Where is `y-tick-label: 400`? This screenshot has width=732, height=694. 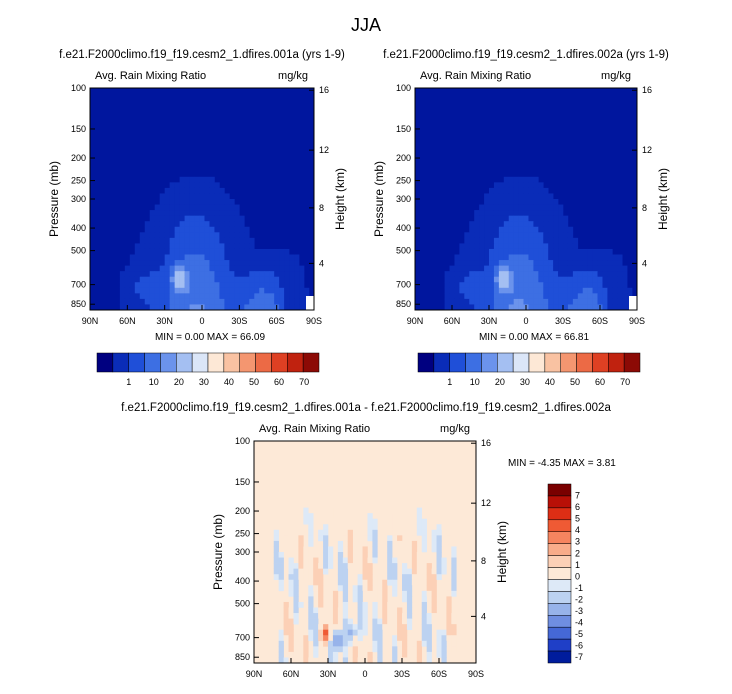
y-tick-label: 400 is located at coordinates (242, 581).